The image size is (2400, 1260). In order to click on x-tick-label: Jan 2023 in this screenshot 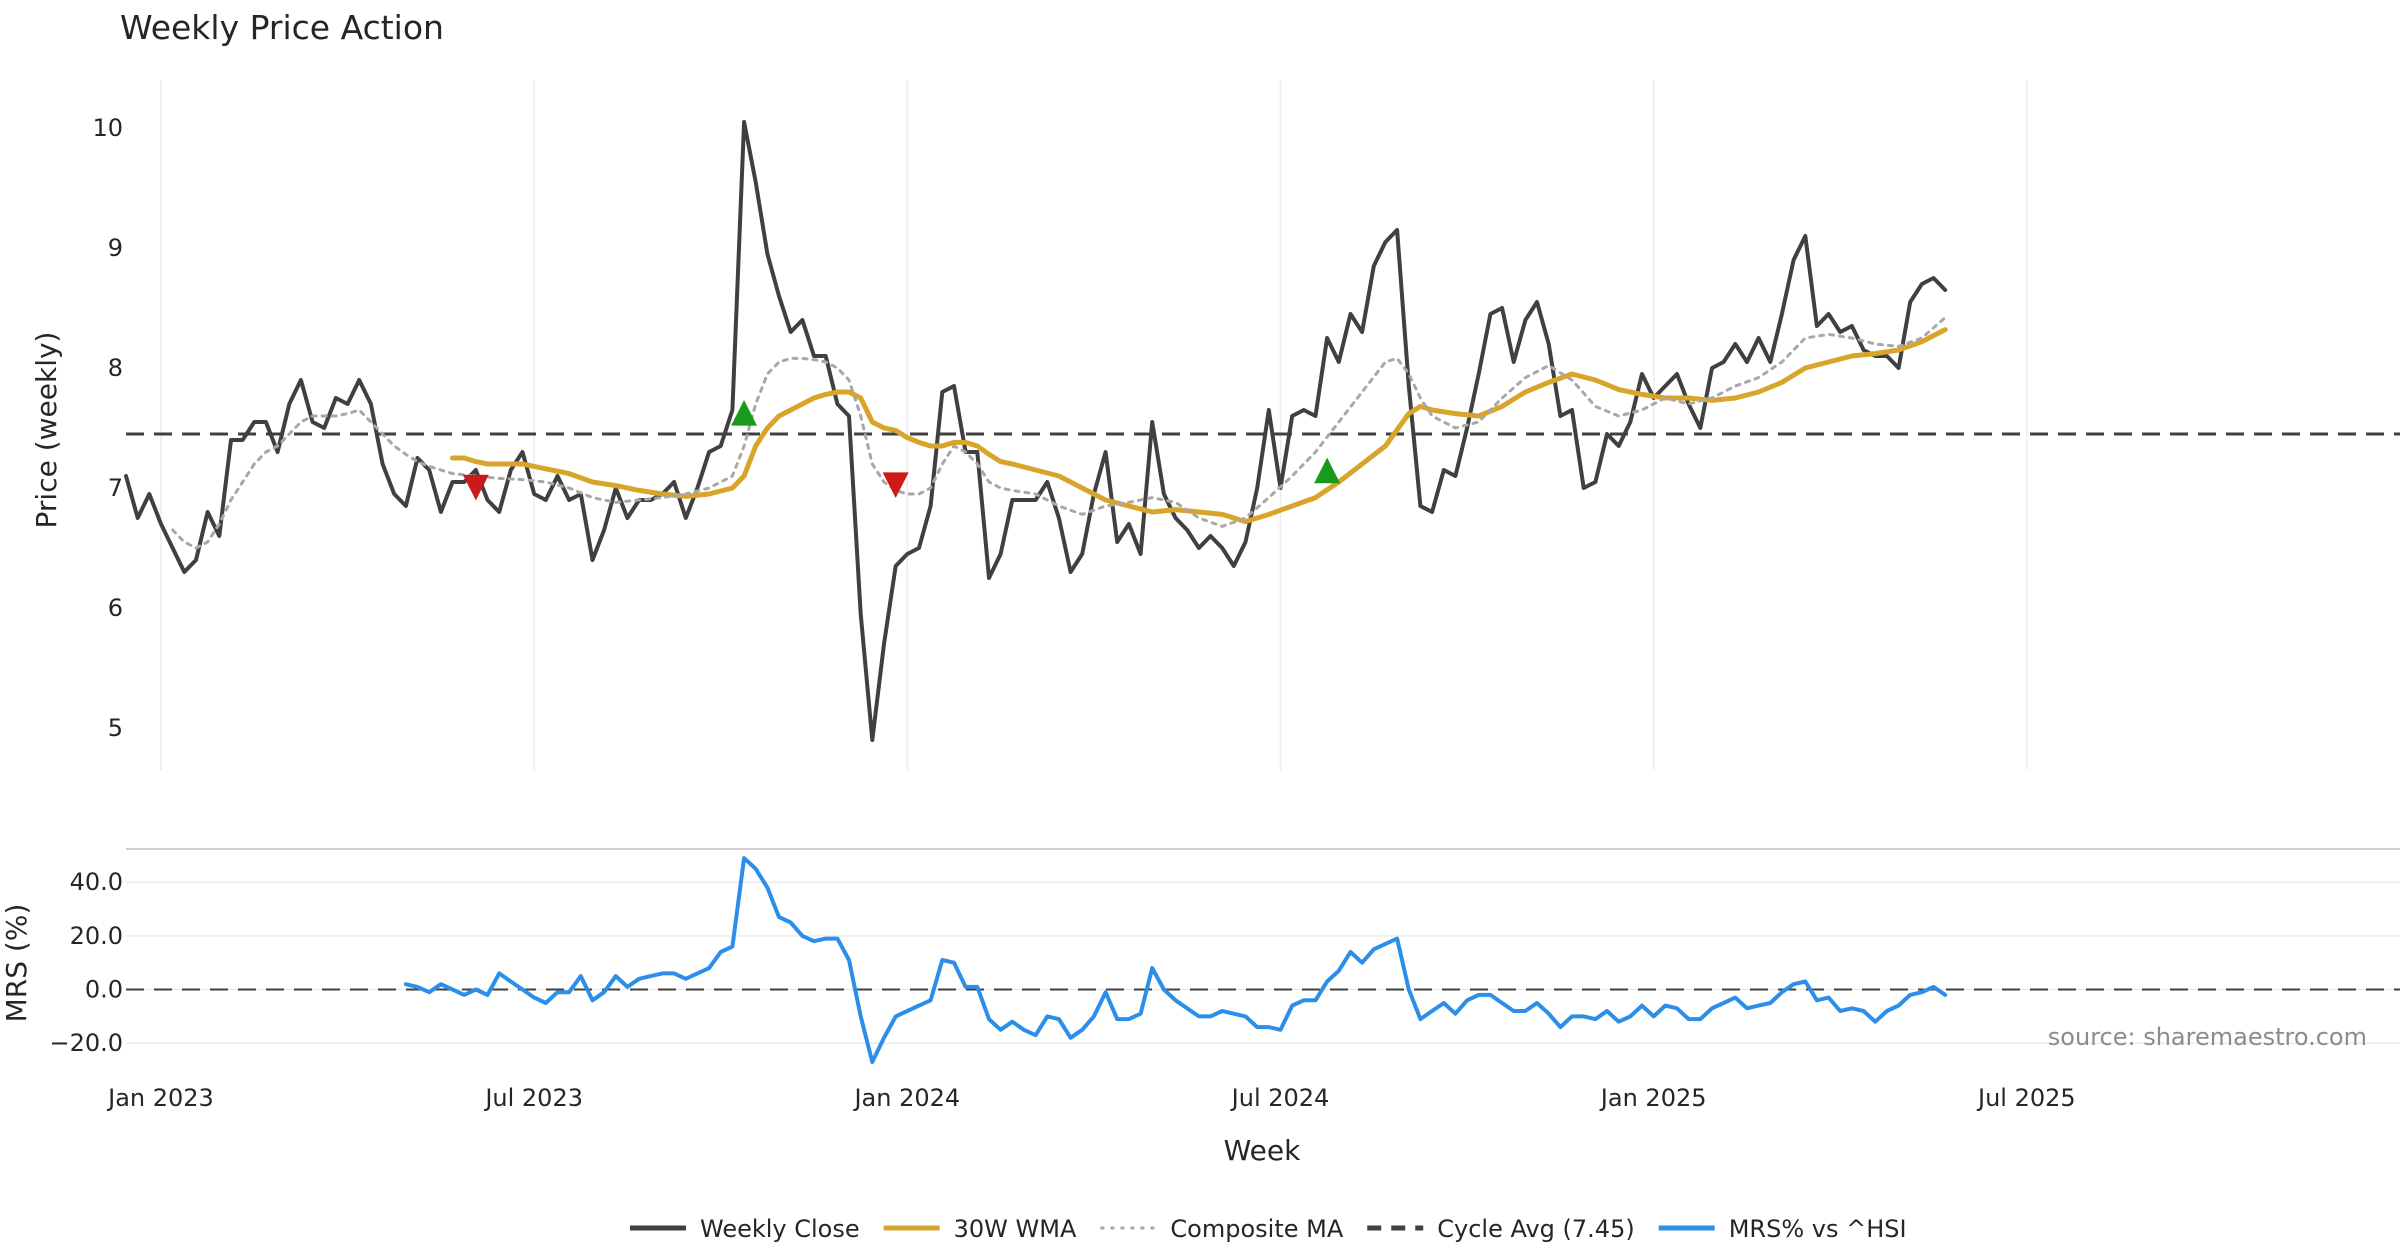, I will do `click(160, 1098)`.